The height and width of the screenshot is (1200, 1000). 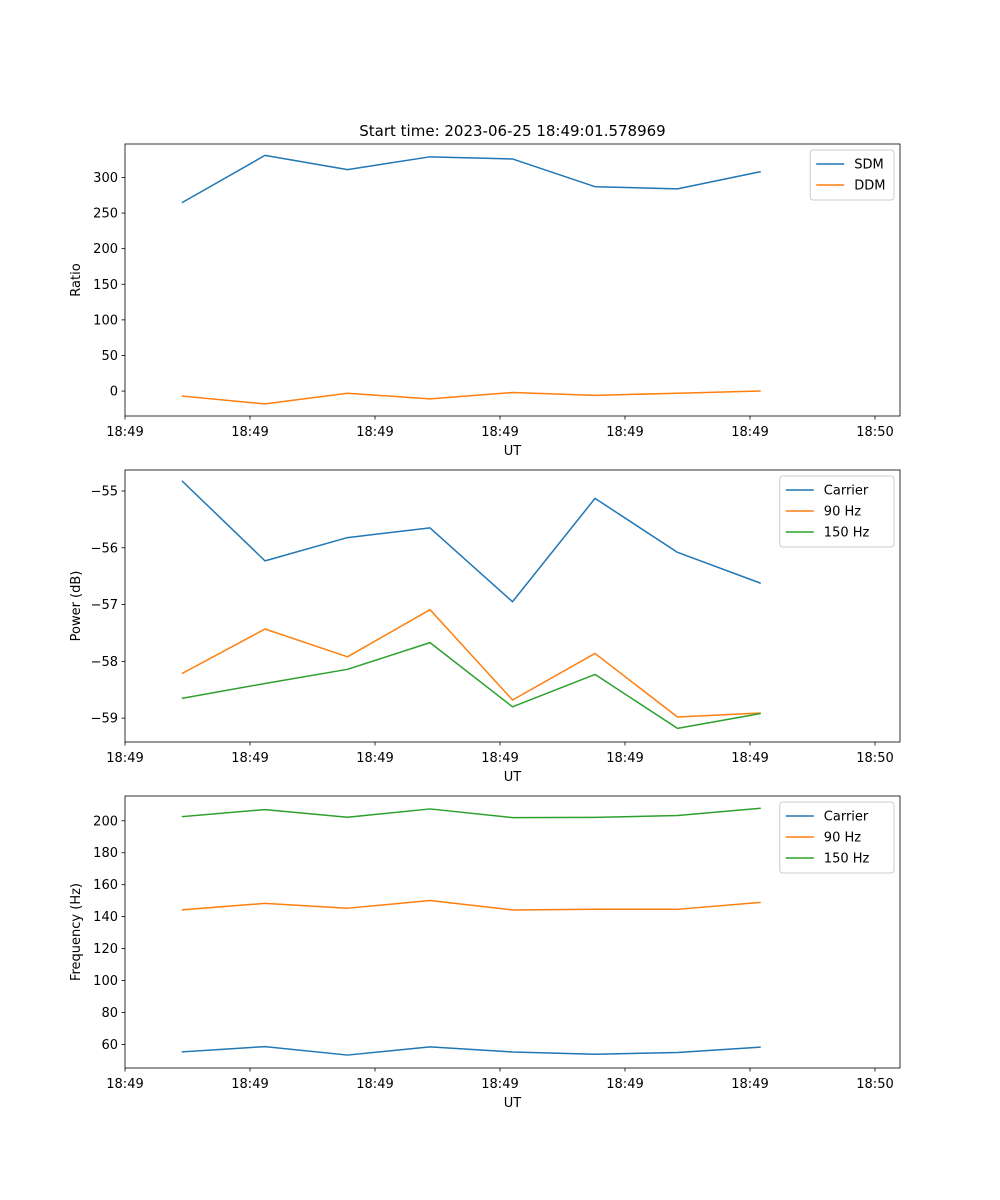 What do you see at coordinates (109, 1013) in the screenshot?
I see `y-tick-label: 80` at bounding box center [109, 1013].